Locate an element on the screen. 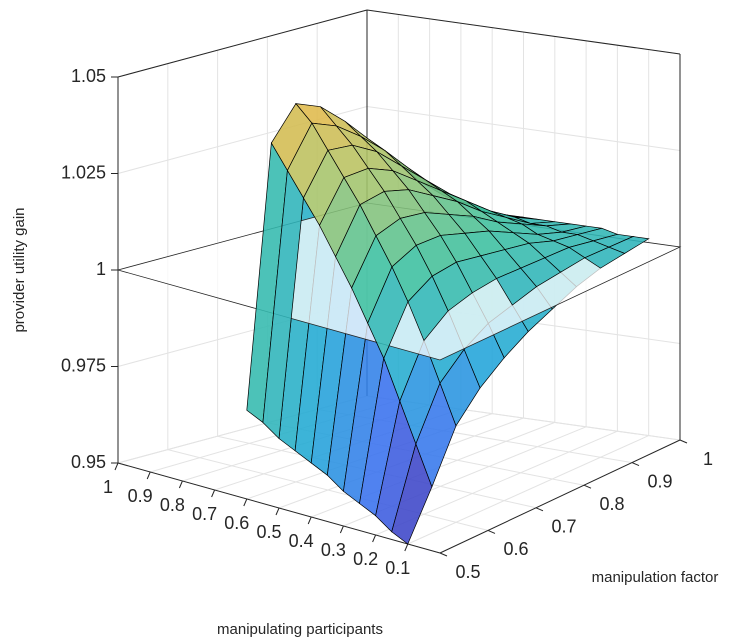 Image resolution: width=743 pixels, height=641 pixels. x-tick-label: 0.9 is located at coordinates (140, 496).